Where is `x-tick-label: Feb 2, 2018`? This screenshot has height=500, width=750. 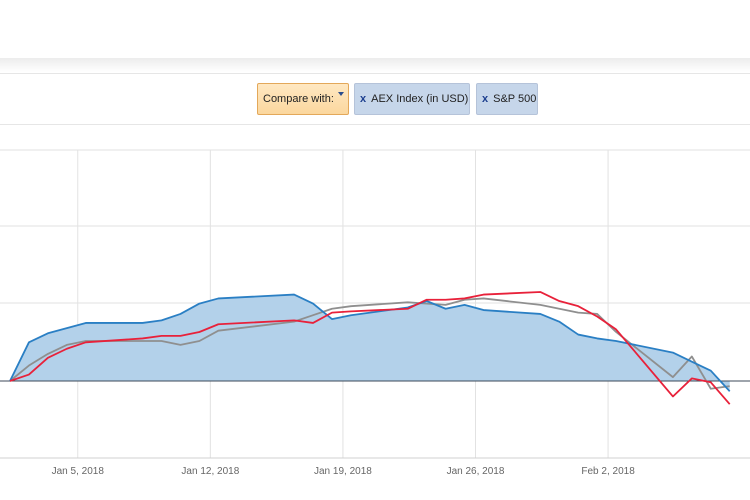 x-tick-label: Feb 2, 2018 is located at coordinates (608, 471).